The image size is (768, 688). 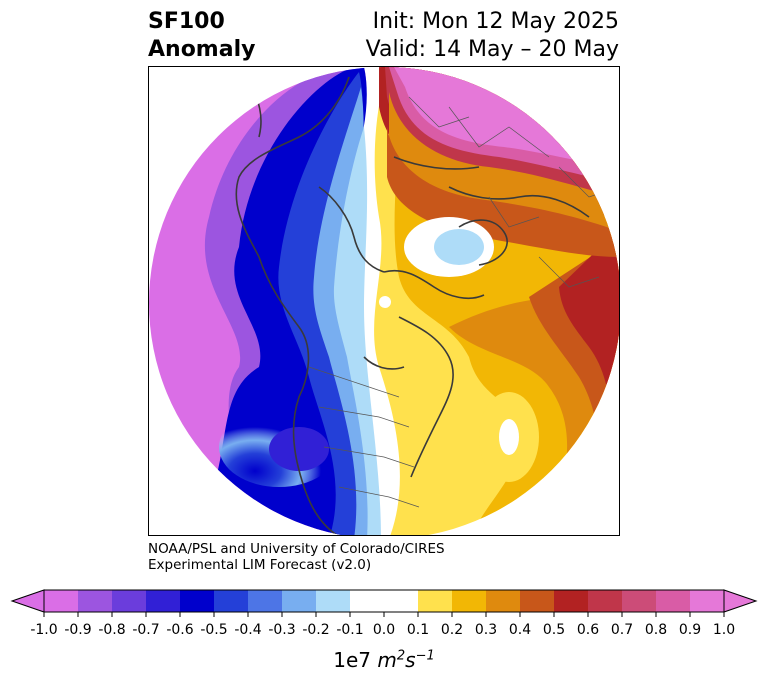 What do you see at coordinates (425, 656) in the screenshot?
I see `unit-s-exponent: −1` at bounding box center [425, 656].